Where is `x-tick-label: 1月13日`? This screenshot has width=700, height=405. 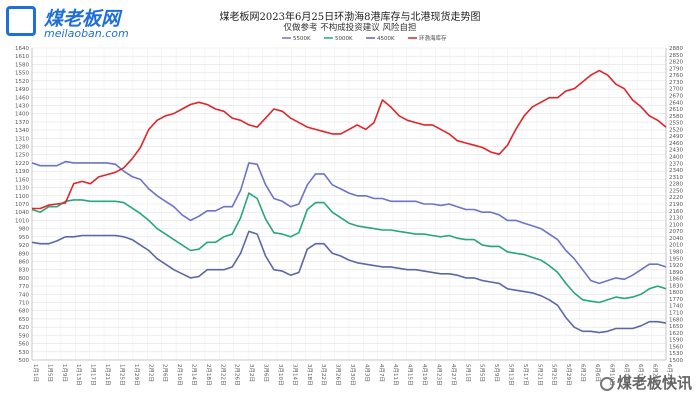
x-tick-label: 1月13日 is located at coordinates (78, 375).